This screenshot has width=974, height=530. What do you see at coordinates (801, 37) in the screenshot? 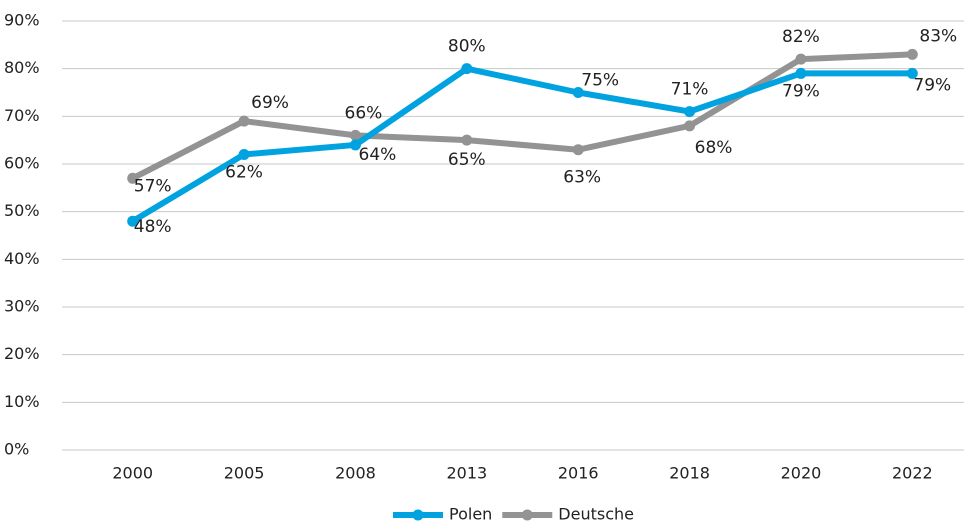
I see `data-label: 82%` at bounding box center [801, 37].